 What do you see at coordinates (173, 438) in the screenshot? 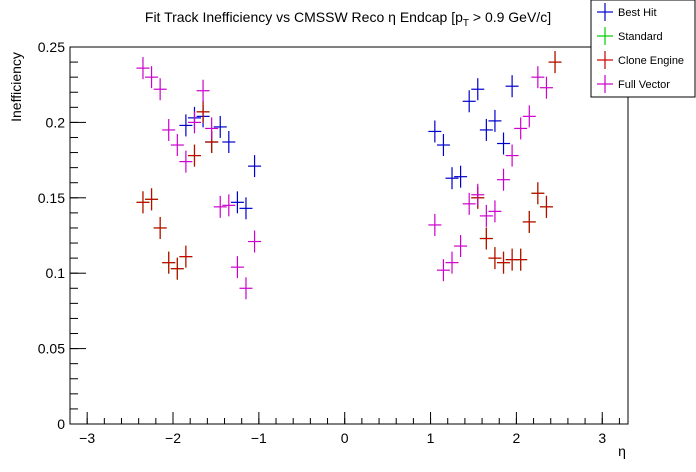
I see `x-tick-label: −2` at bounding box center [173, 438].